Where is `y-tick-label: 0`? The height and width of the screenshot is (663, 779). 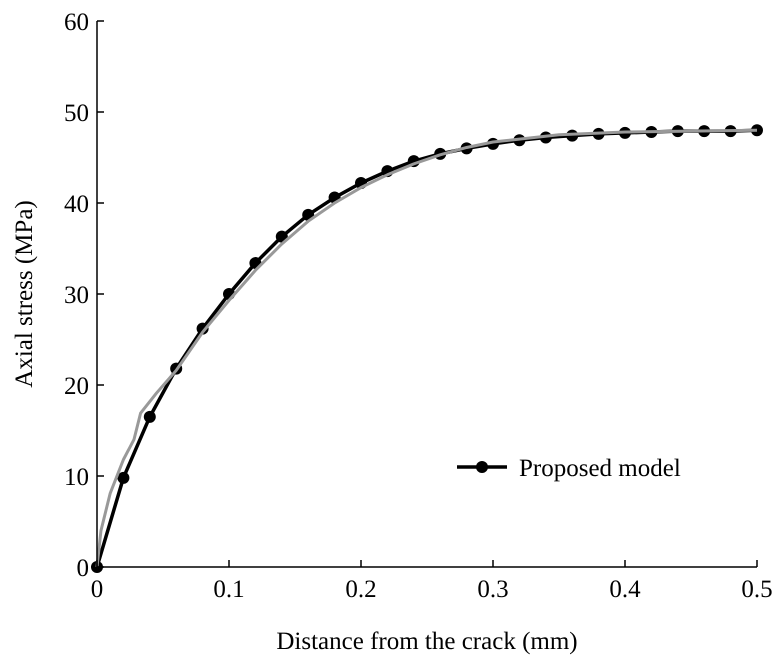
y-tick-label: 0 is located at coordinates (82, 568).